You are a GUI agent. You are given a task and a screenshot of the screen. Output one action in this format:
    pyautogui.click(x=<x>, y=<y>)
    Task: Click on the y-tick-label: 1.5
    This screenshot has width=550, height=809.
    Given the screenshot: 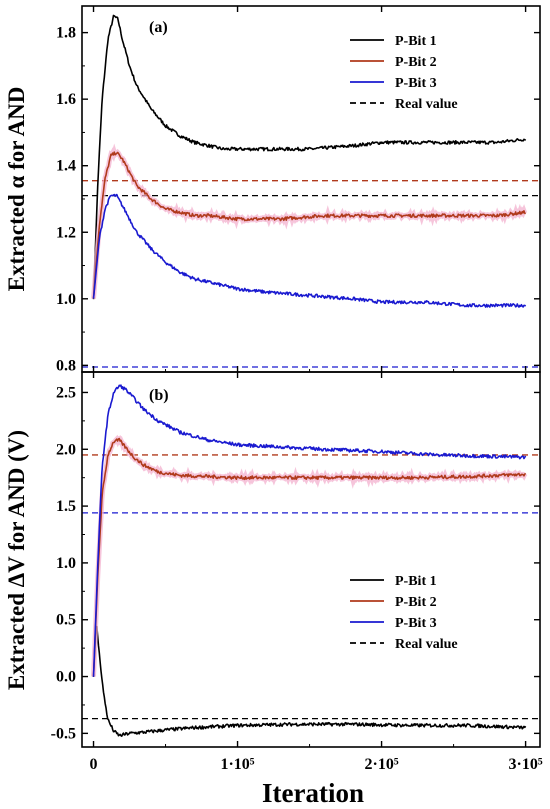 What is the action you would take?
    pyautogui.click(x=66, y=506)
    